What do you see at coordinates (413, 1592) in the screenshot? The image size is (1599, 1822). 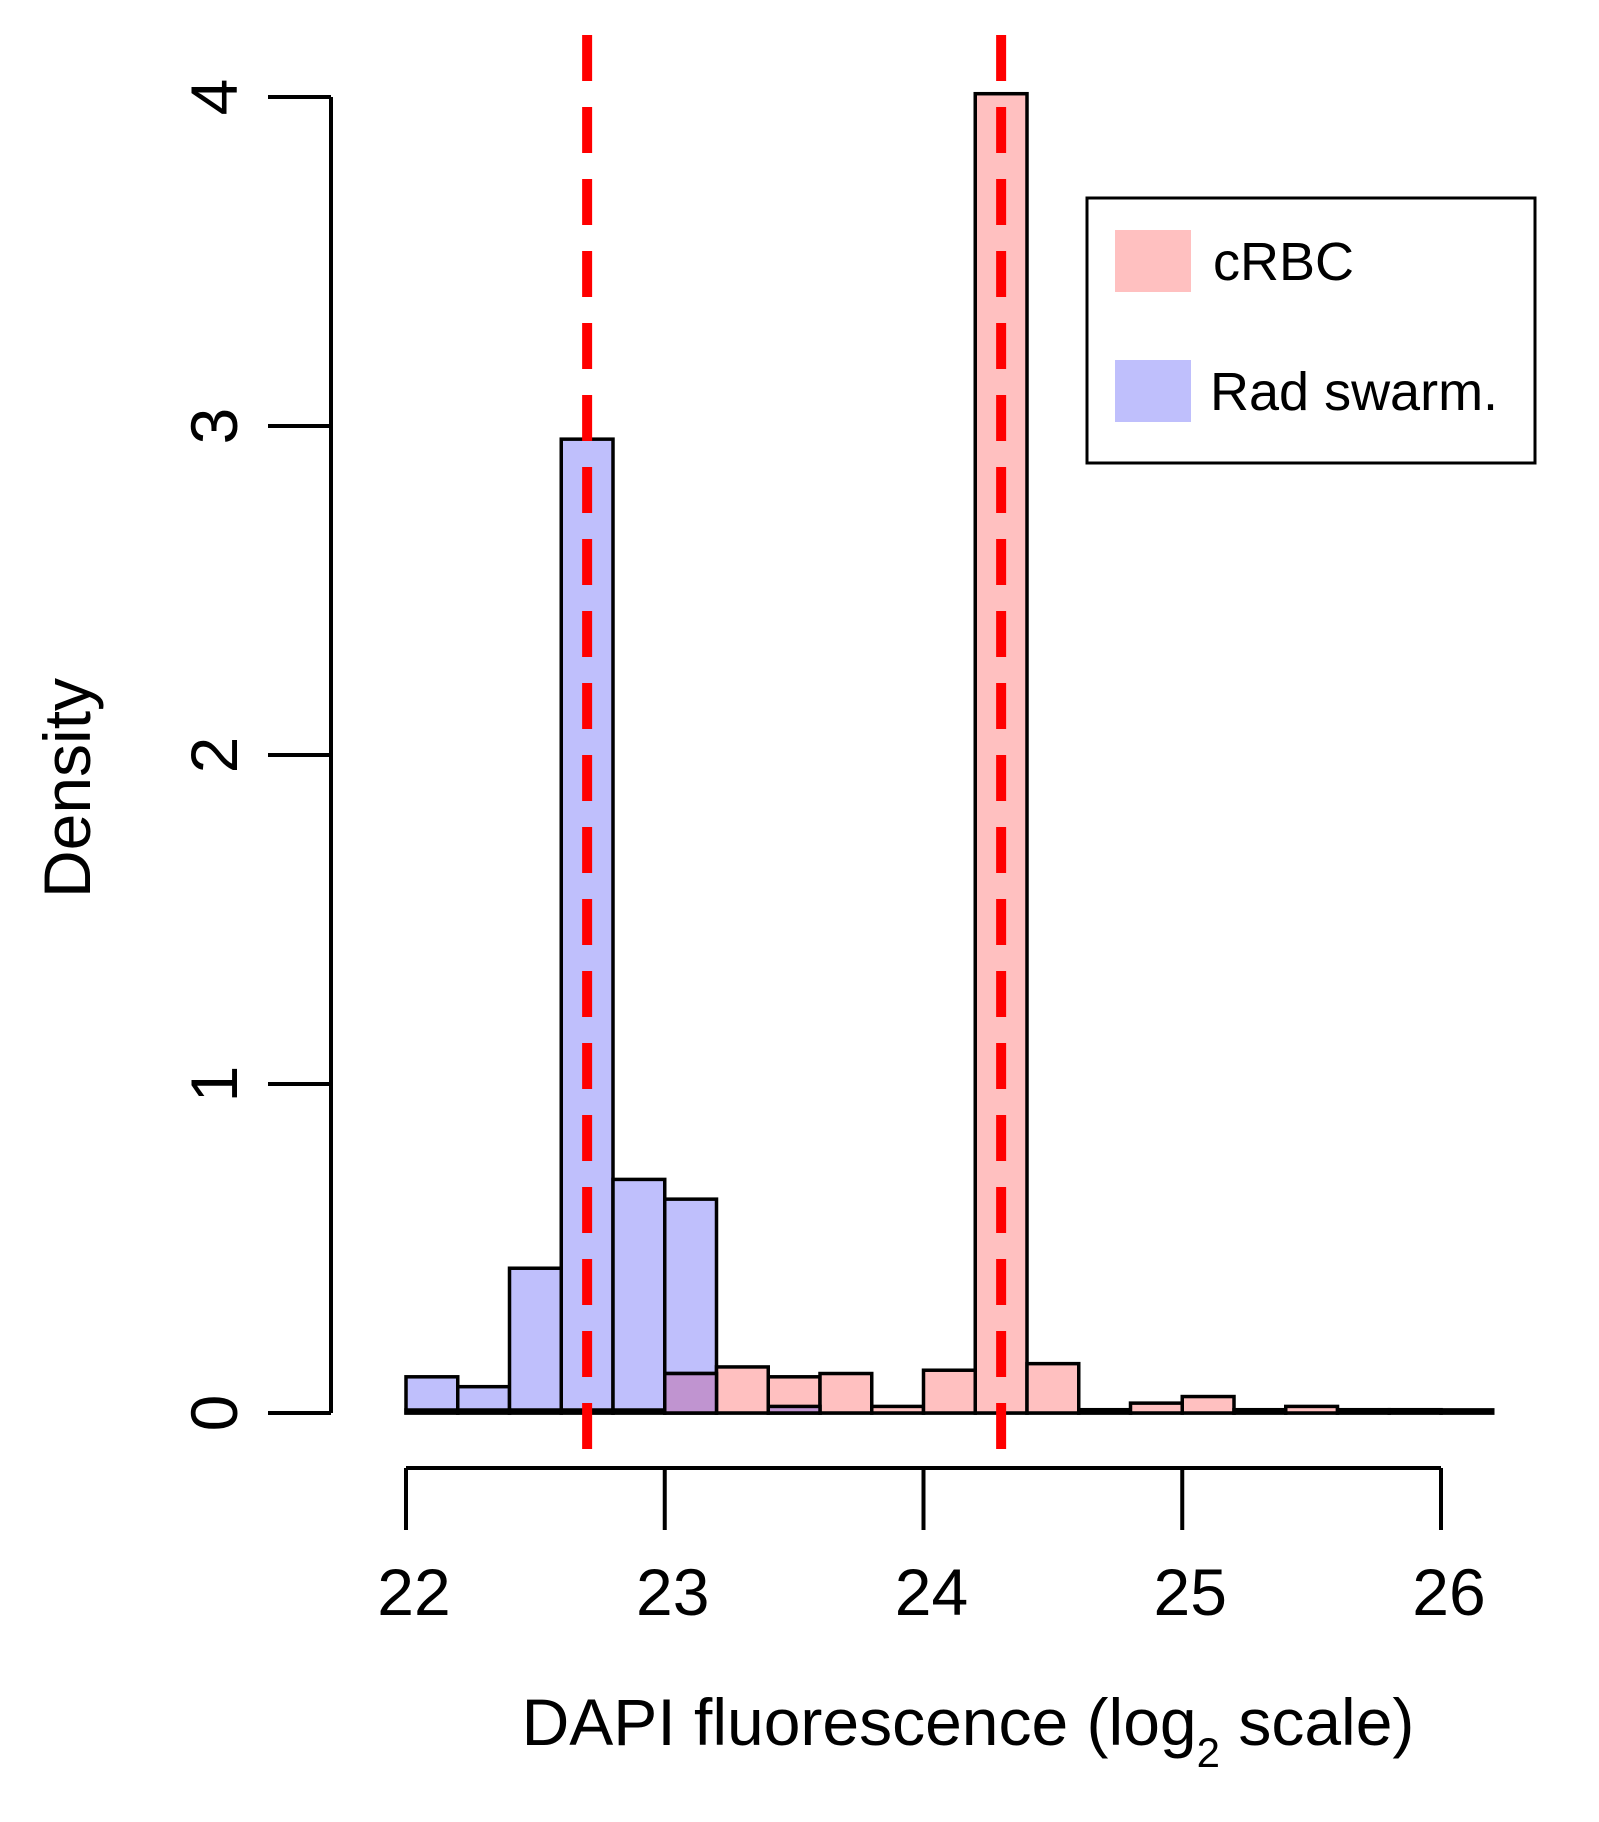 I see `x-tick-label: 22` at bounding box center [413, 1592].